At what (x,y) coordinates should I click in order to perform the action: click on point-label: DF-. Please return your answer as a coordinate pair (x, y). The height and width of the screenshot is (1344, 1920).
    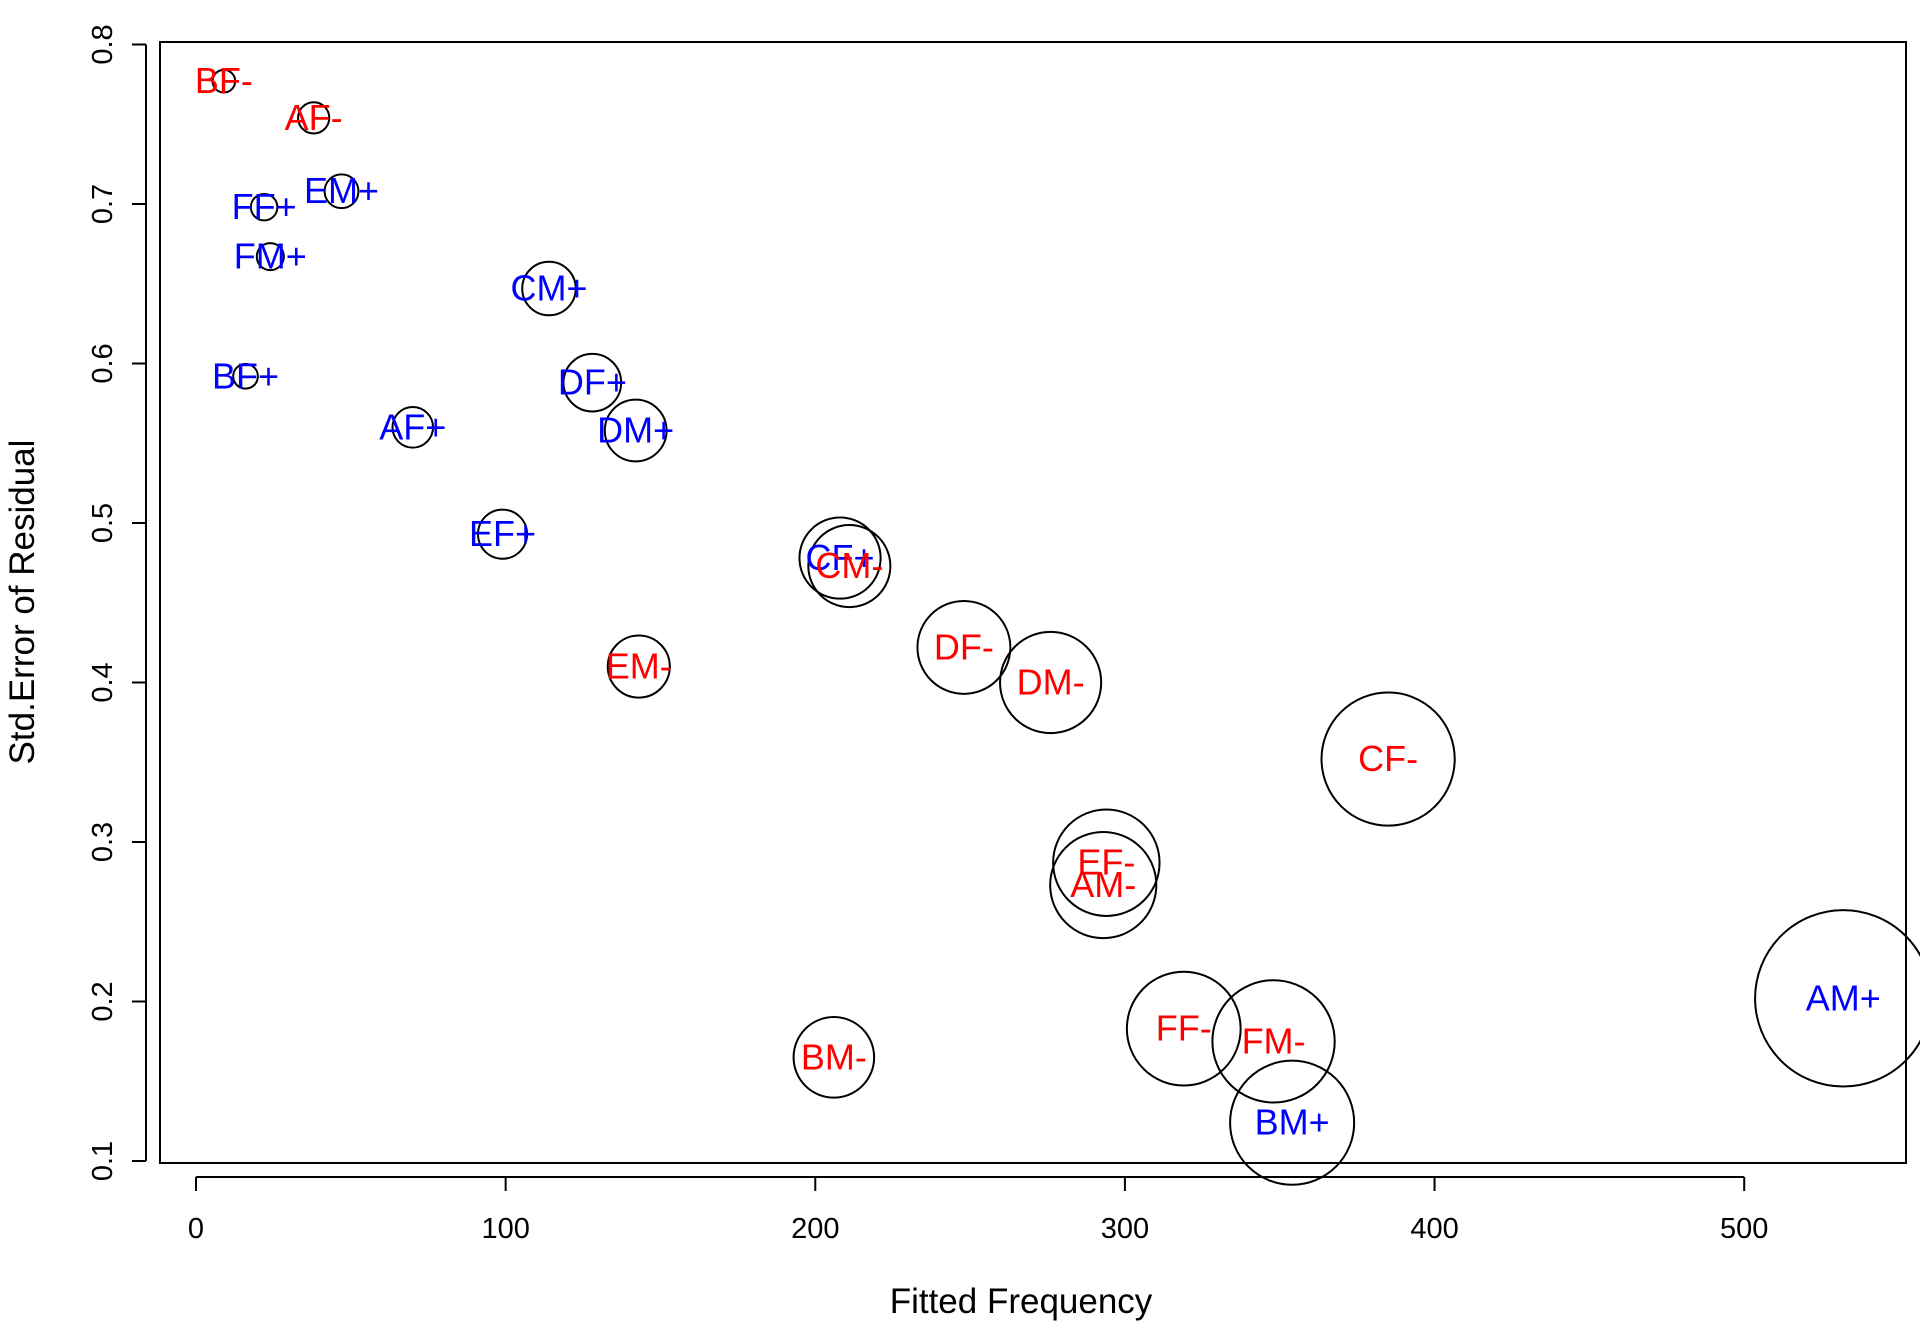
    Looking at the image, I should click on (964, 646).